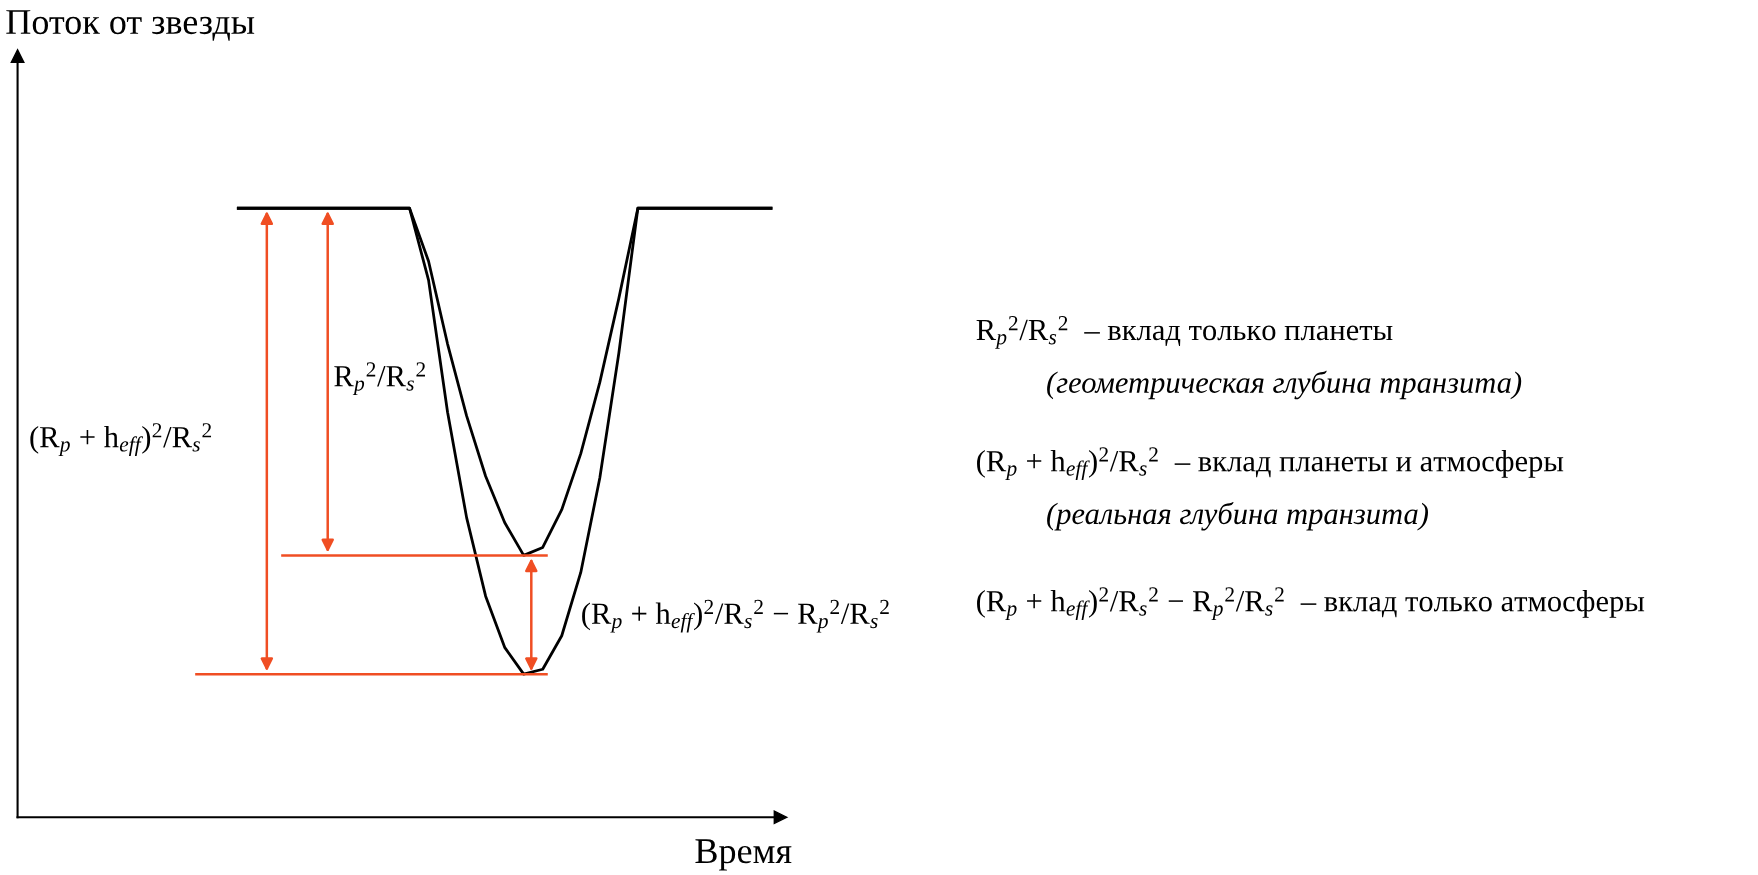  What do you see at coordinates (121, 439) in the screenshot?
I see `text: (R$_{p}$ + h$_{eff}$)$^{2}$/R$_{s}$$^{2}$` at bounding box center [121, 439].